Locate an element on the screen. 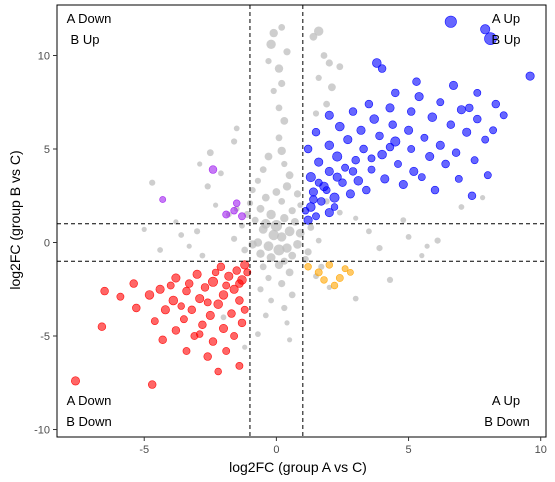 The width and height of the screenshot is (555, 482). y-tick-label: -10 is located at coordinates (42, 431).